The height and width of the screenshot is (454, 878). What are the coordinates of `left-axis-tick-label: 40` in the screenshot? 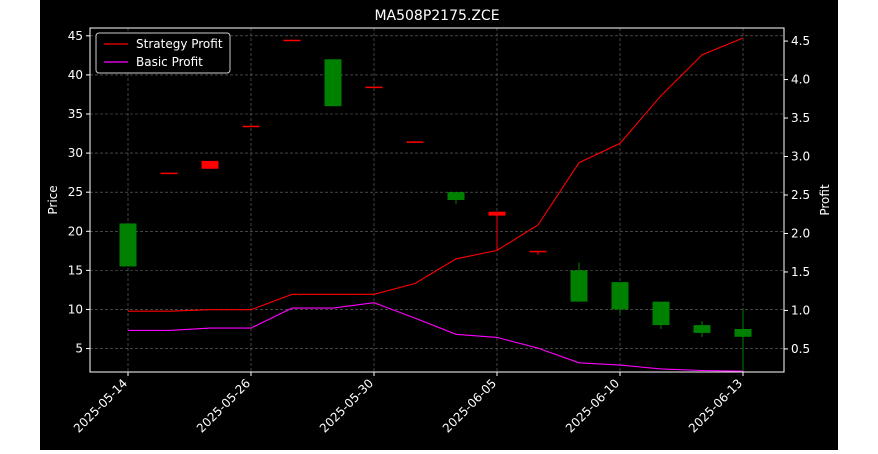 It's located at (75, 75).